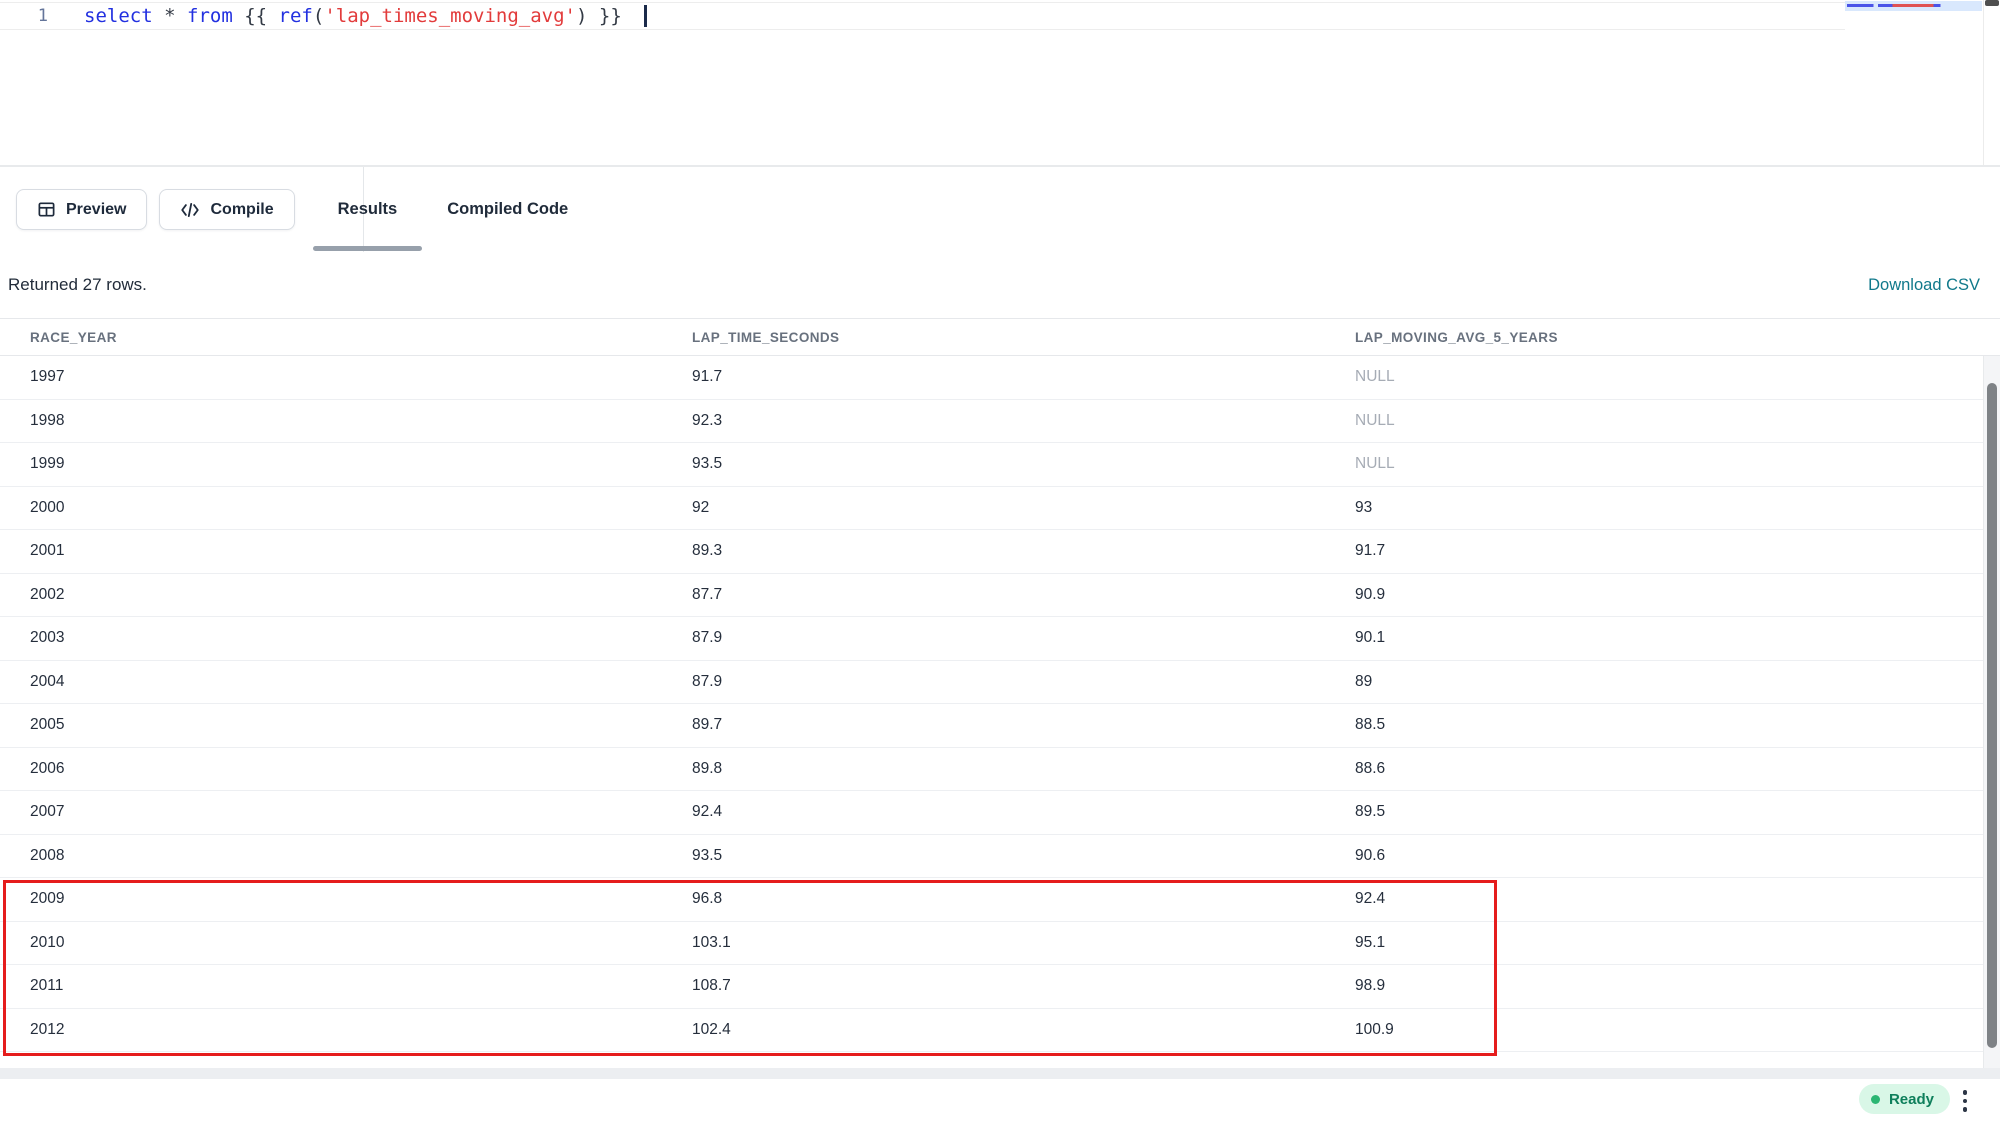  I want to click on table-cell: 2011, so click(47, 986).